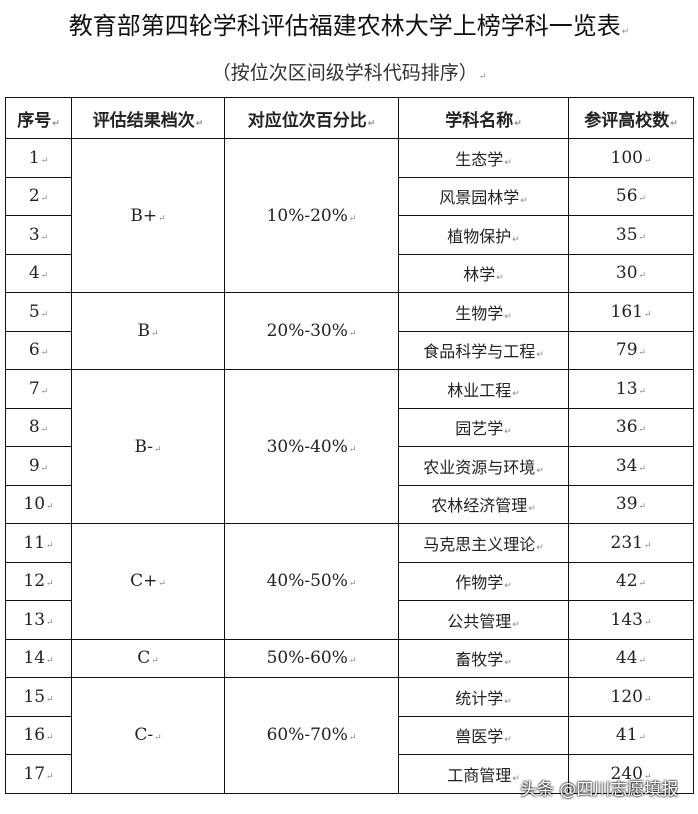 The height and width of the screenshot is (814, 698). Describe the element at coordinates (631, 312) in the screenshot. I see `school-count: 161` at that location.